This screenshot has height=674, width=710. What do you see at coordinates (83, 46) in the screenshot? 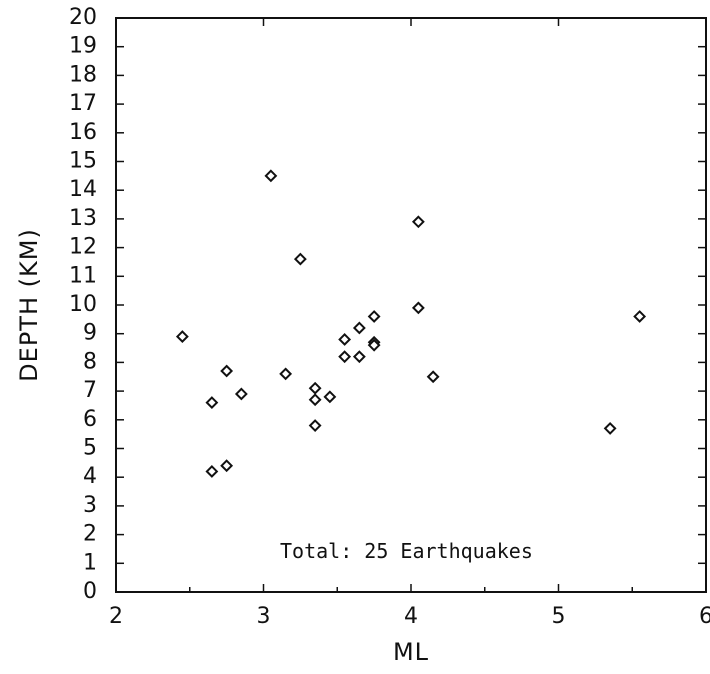
I see `y-tick-label: 19` at bounding box center [83, 46].